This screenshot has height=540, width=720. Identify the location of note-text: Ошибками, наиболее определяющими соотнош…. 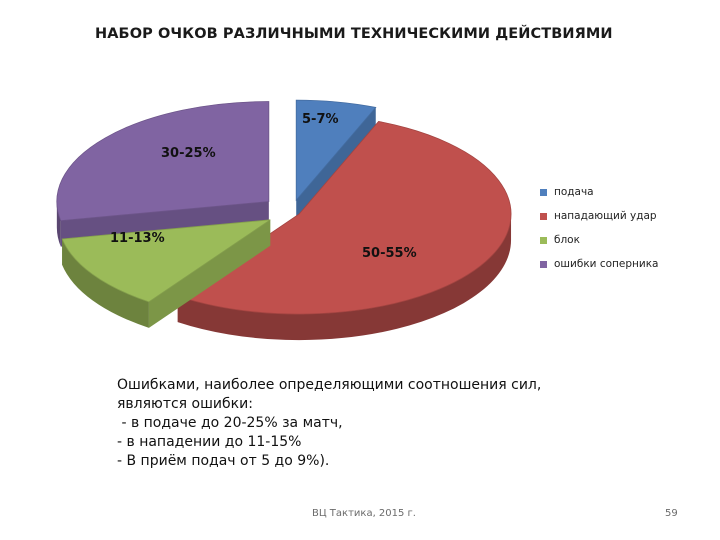
(357, 423).